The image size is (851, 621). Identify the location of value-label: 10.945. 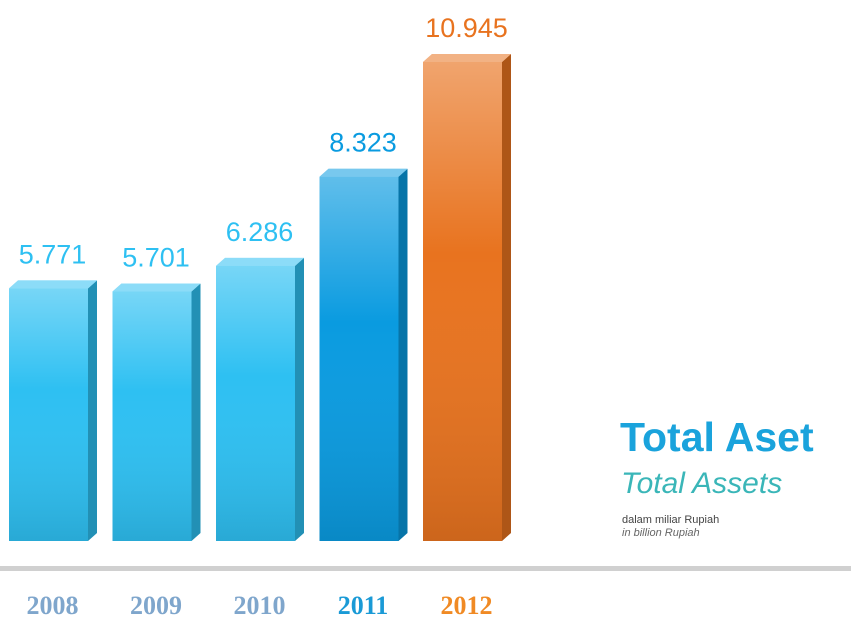
(466, 28).